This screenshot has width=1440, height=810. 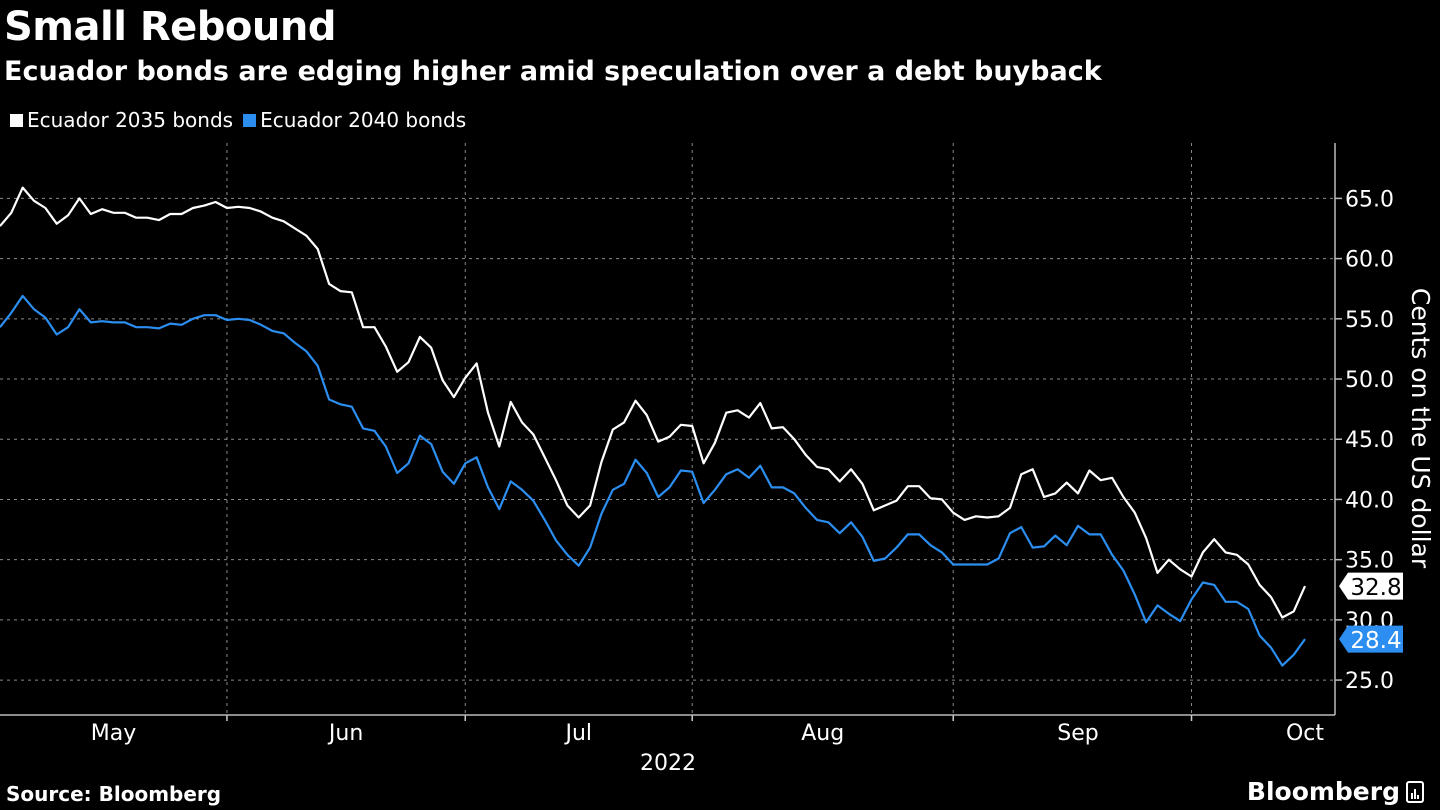 What do you see at coordinates (1323, 791) in the screenshot?
I see `brand-name: Bloomberg` at bounding box center [1323, 791].